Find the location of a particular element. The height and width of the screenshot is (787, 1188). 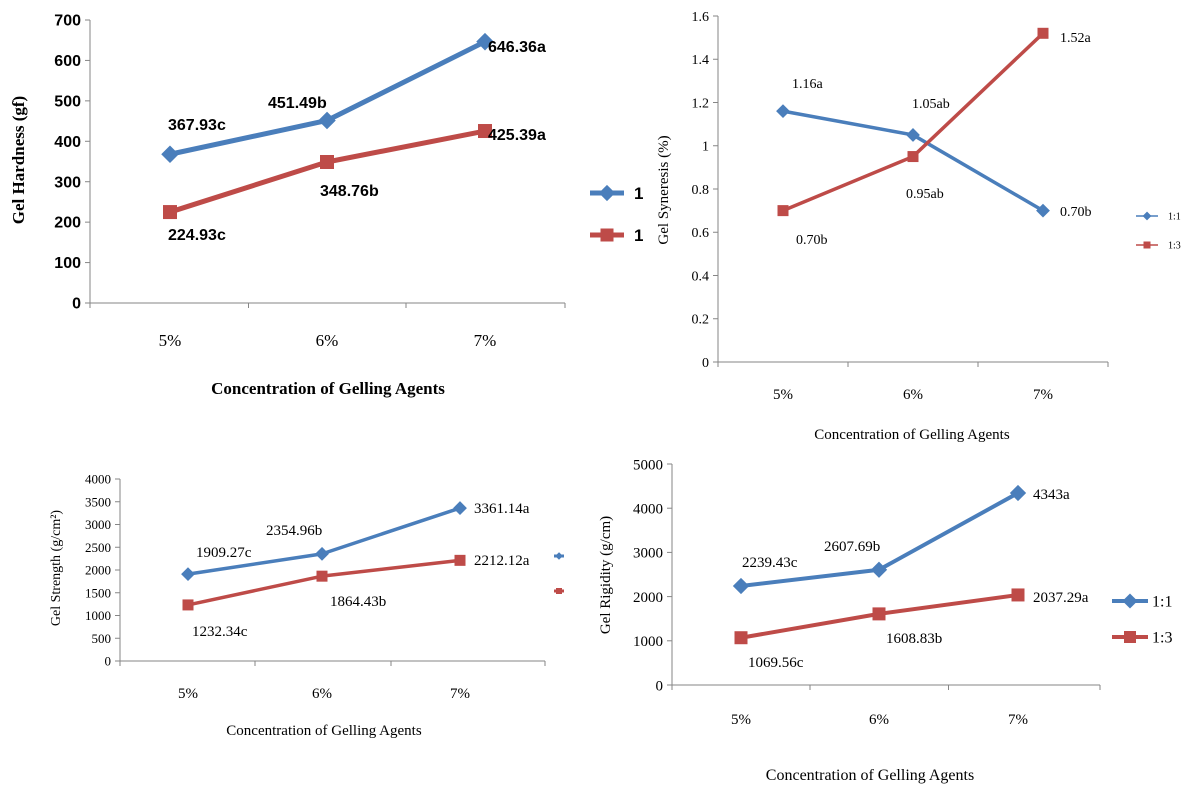

y-tick-label: 3500 is located at coordinates (98, 501).